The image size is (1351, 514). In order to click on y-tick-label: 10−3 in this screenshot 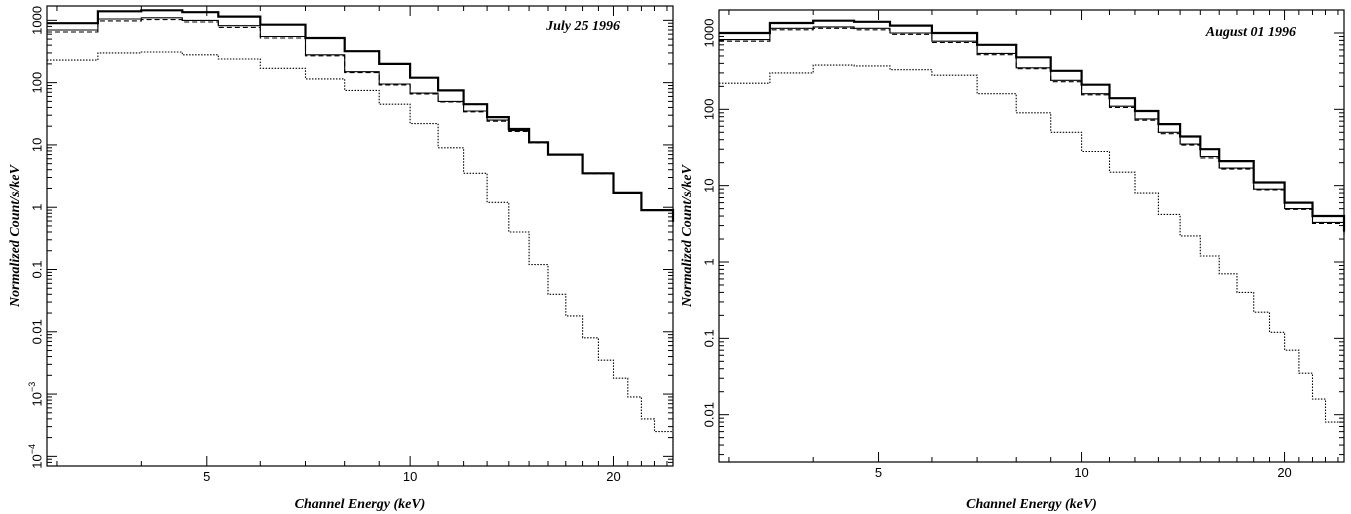, I will do `click(36, 394)`.